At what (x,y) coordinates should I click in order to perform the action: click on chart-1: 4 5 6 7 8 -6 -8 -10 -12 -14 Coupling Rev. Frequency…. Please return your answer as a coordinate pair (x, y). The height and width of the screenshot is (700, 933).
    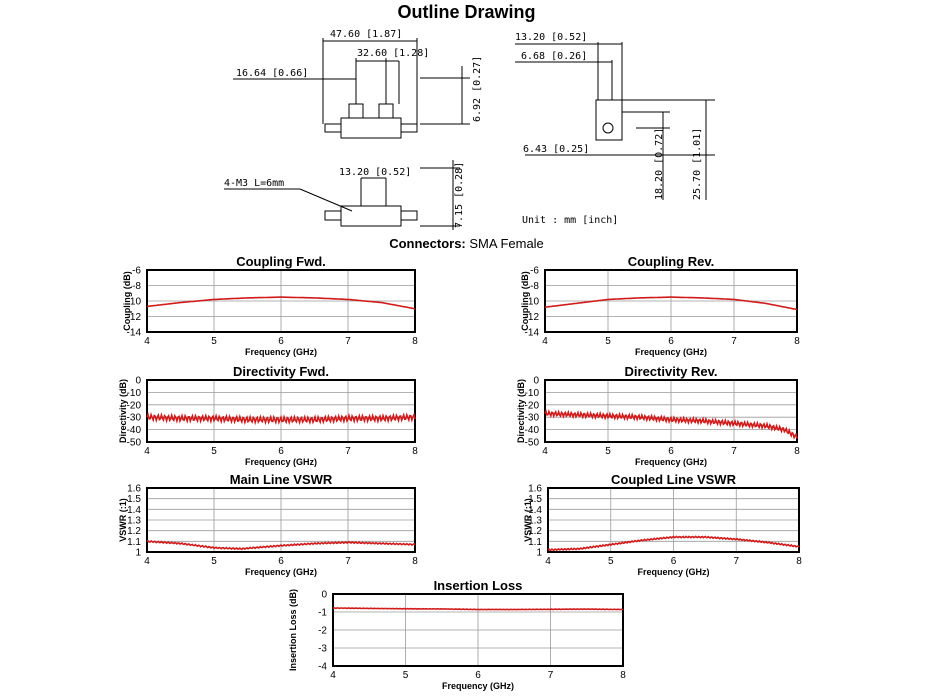
    Looking at the image, I should click on (660, 305).